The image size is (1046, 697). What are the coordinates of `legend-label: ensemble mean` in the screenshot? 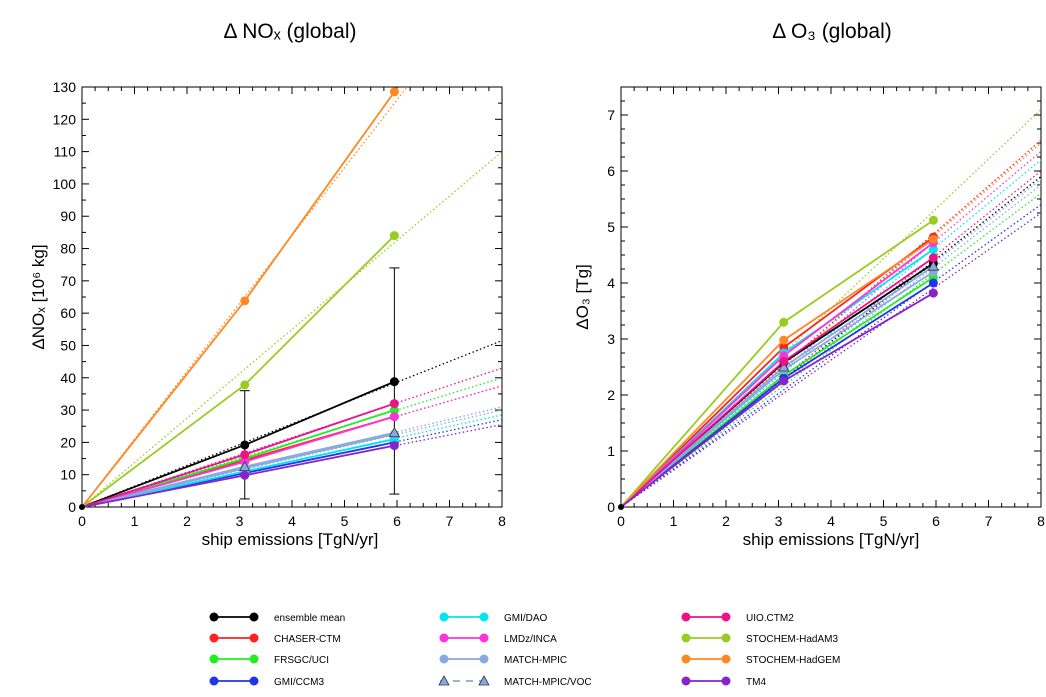 It's located at (309, 618).